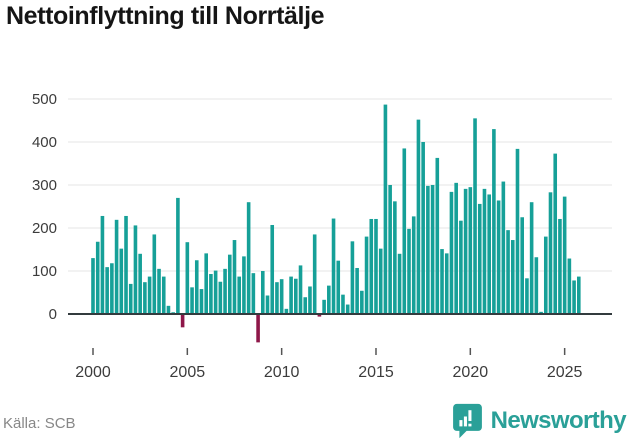  What do you see at coordinates (93, 372) in the screenshot?
I see `x-tick-label: 2000` at bounding box center [93, 372].